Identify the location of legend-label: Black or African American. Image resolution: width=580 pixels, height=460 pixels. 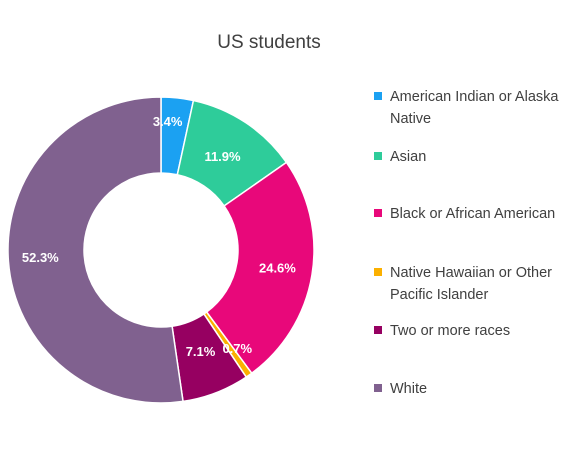
(473, 214).